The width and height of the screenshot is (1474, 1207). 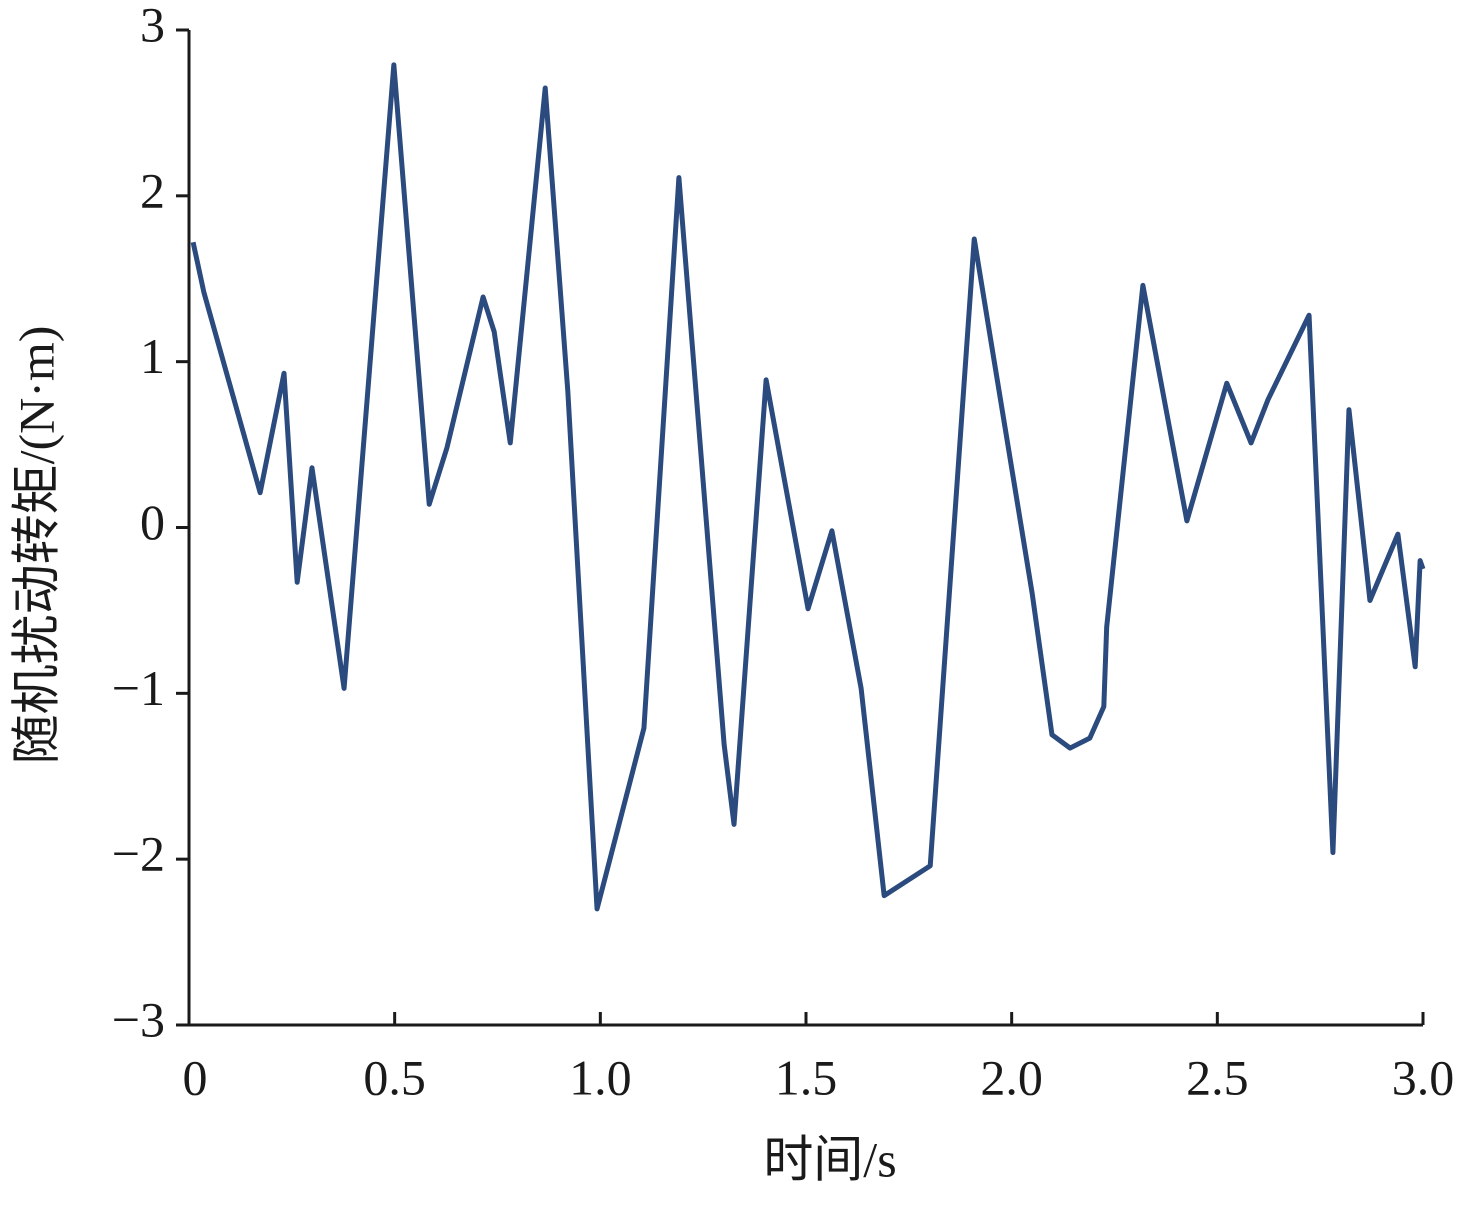 I want to click on x-axis-label: 时间/s, so click(x=829, y=1159).